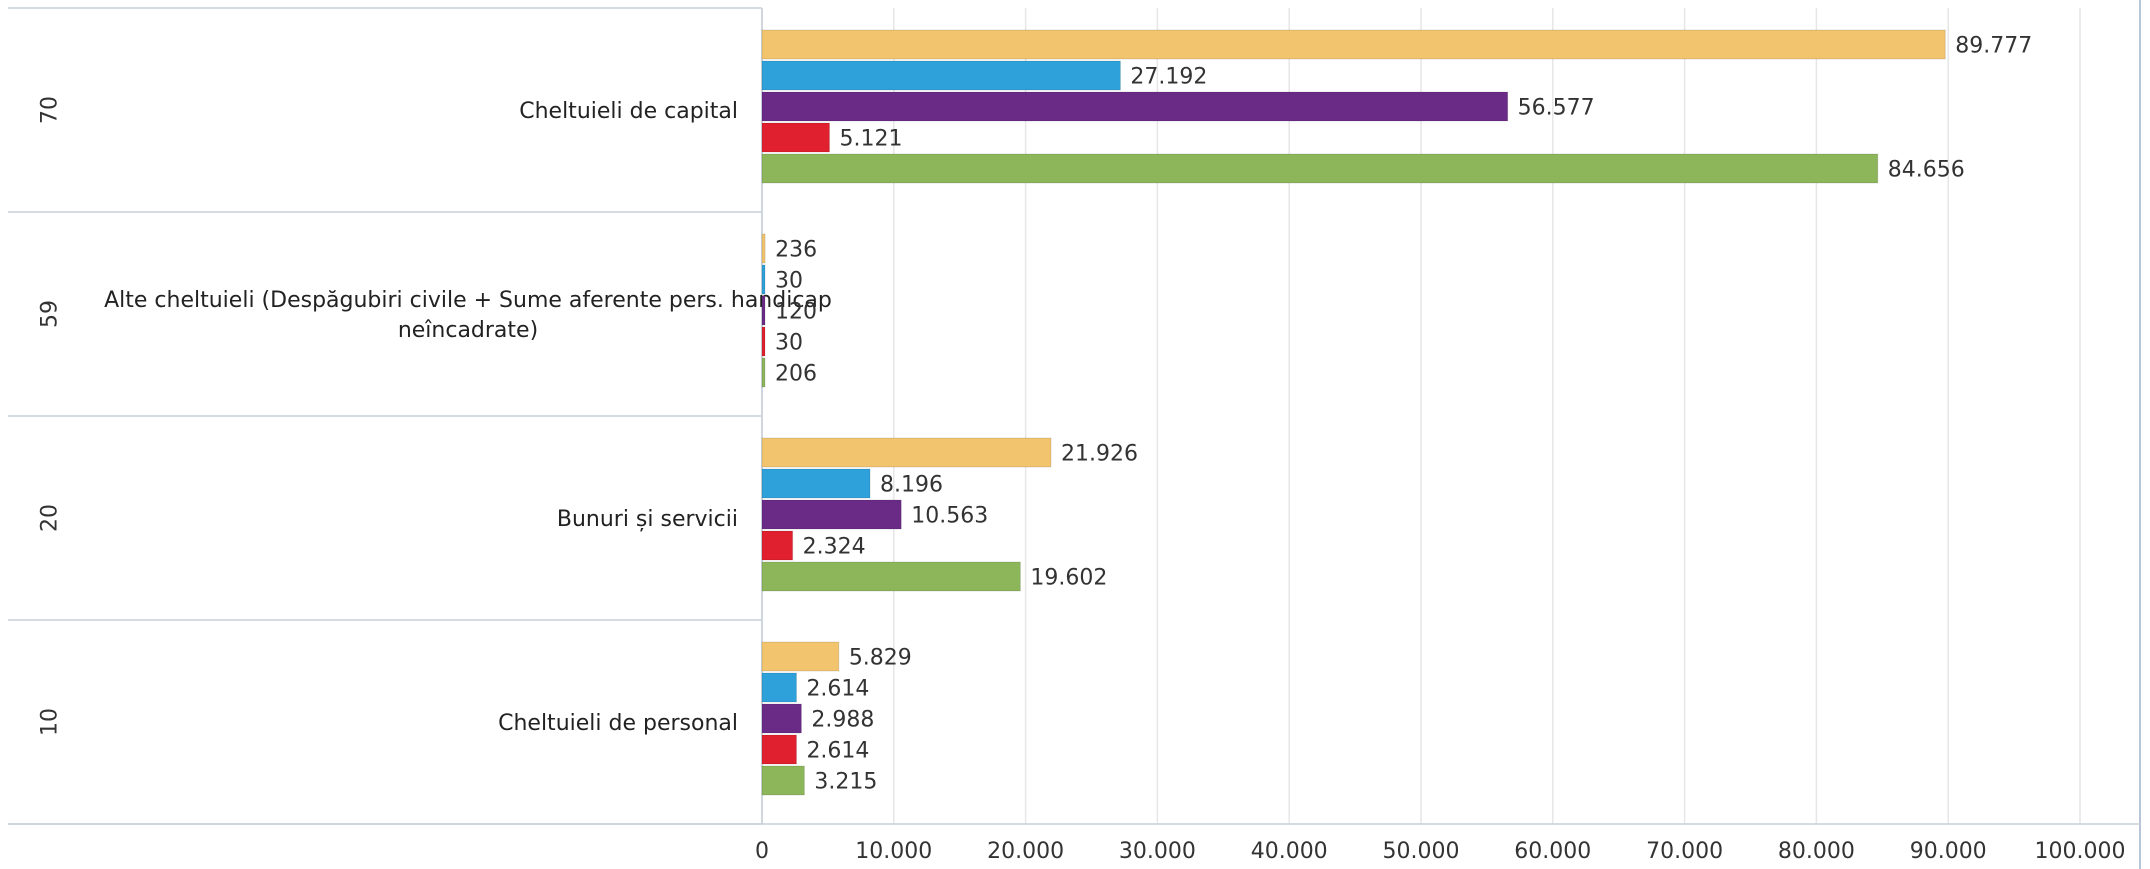  What do you see at coordinates (1157, 851) in the screenshot?
I see `x-tick-label: 30.000` at bounding box center [1157, 851].